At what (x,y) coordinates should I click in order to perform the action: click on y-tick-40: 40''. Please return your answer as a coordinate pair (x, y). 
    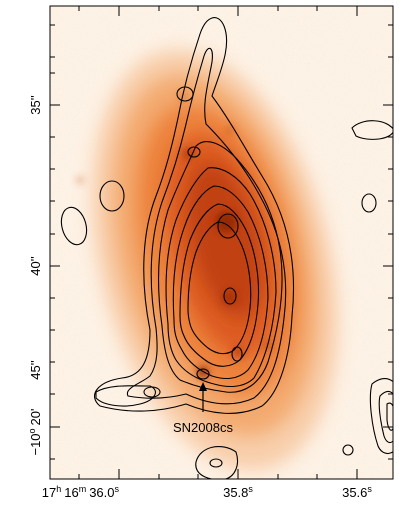
    Looking at the image, I should click on (35, 265).